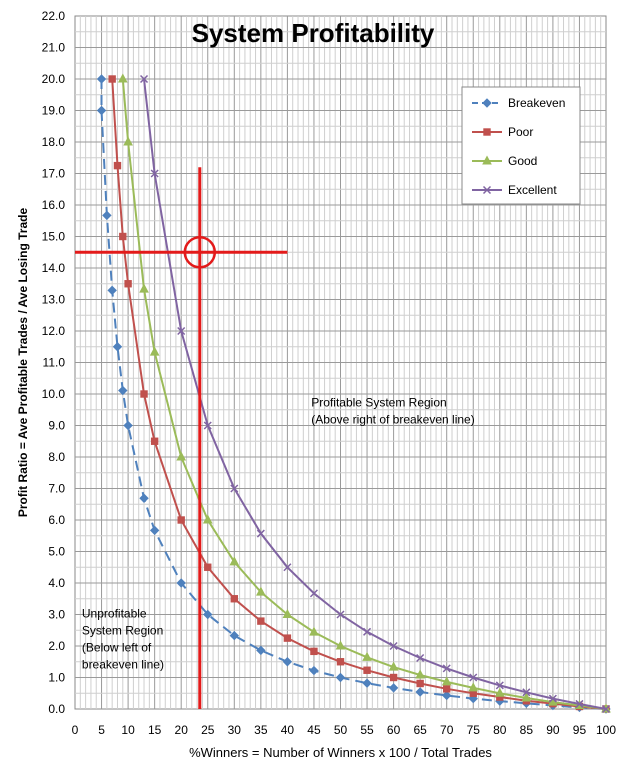 The image size is (628, 781). What do you see at coordinates (54, 268) in the screenshot?
I see `y-tick-label: 14.0` at bounding box center [54, 268].